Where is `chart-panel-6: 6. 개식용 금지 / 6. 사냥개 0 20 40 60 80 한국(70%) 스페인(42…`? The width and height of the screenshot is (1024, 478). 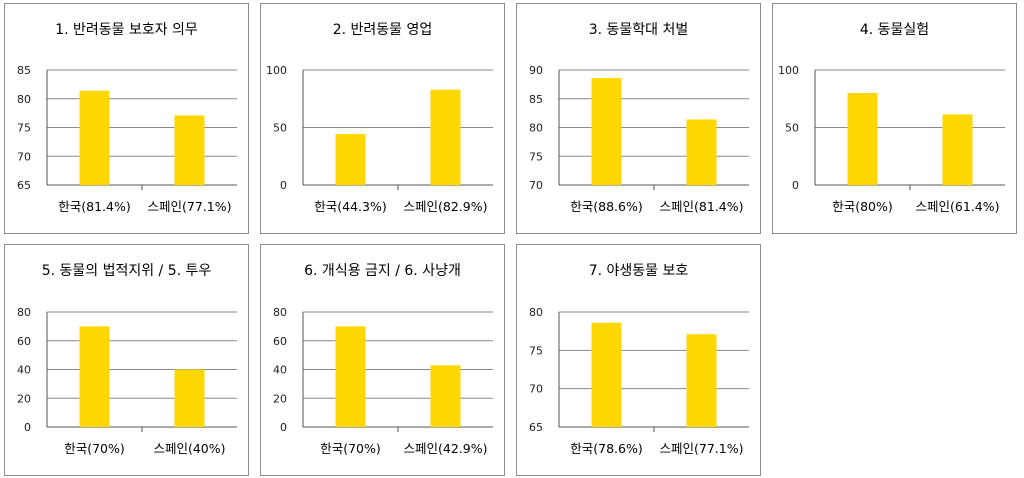 chart-panel-6: 6. 개식용 금지 / 6. 사냥개 0 20 40 60 80 한국(70%) 스페인(42… is located at coordinates (382, 360).